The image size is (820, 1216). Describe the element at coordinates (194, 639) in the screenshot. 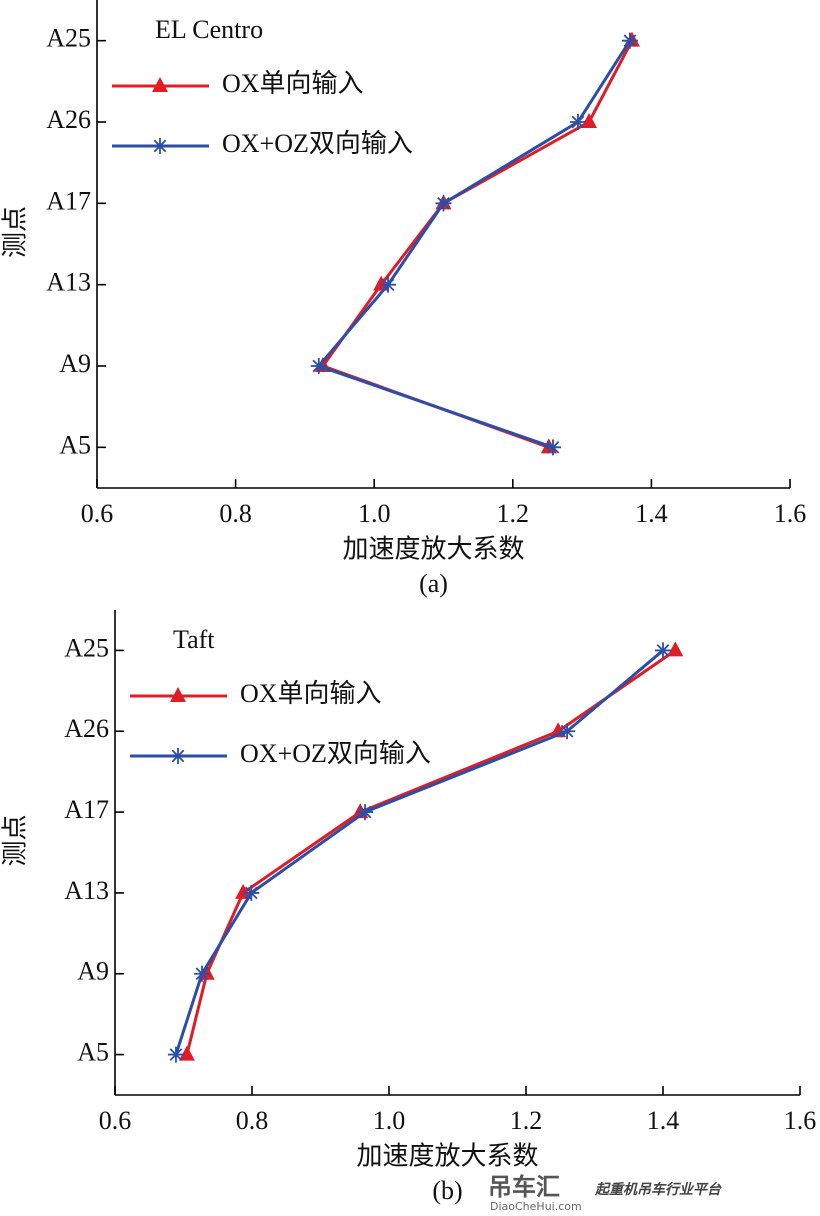

I see `annotation: Taft` at that location.